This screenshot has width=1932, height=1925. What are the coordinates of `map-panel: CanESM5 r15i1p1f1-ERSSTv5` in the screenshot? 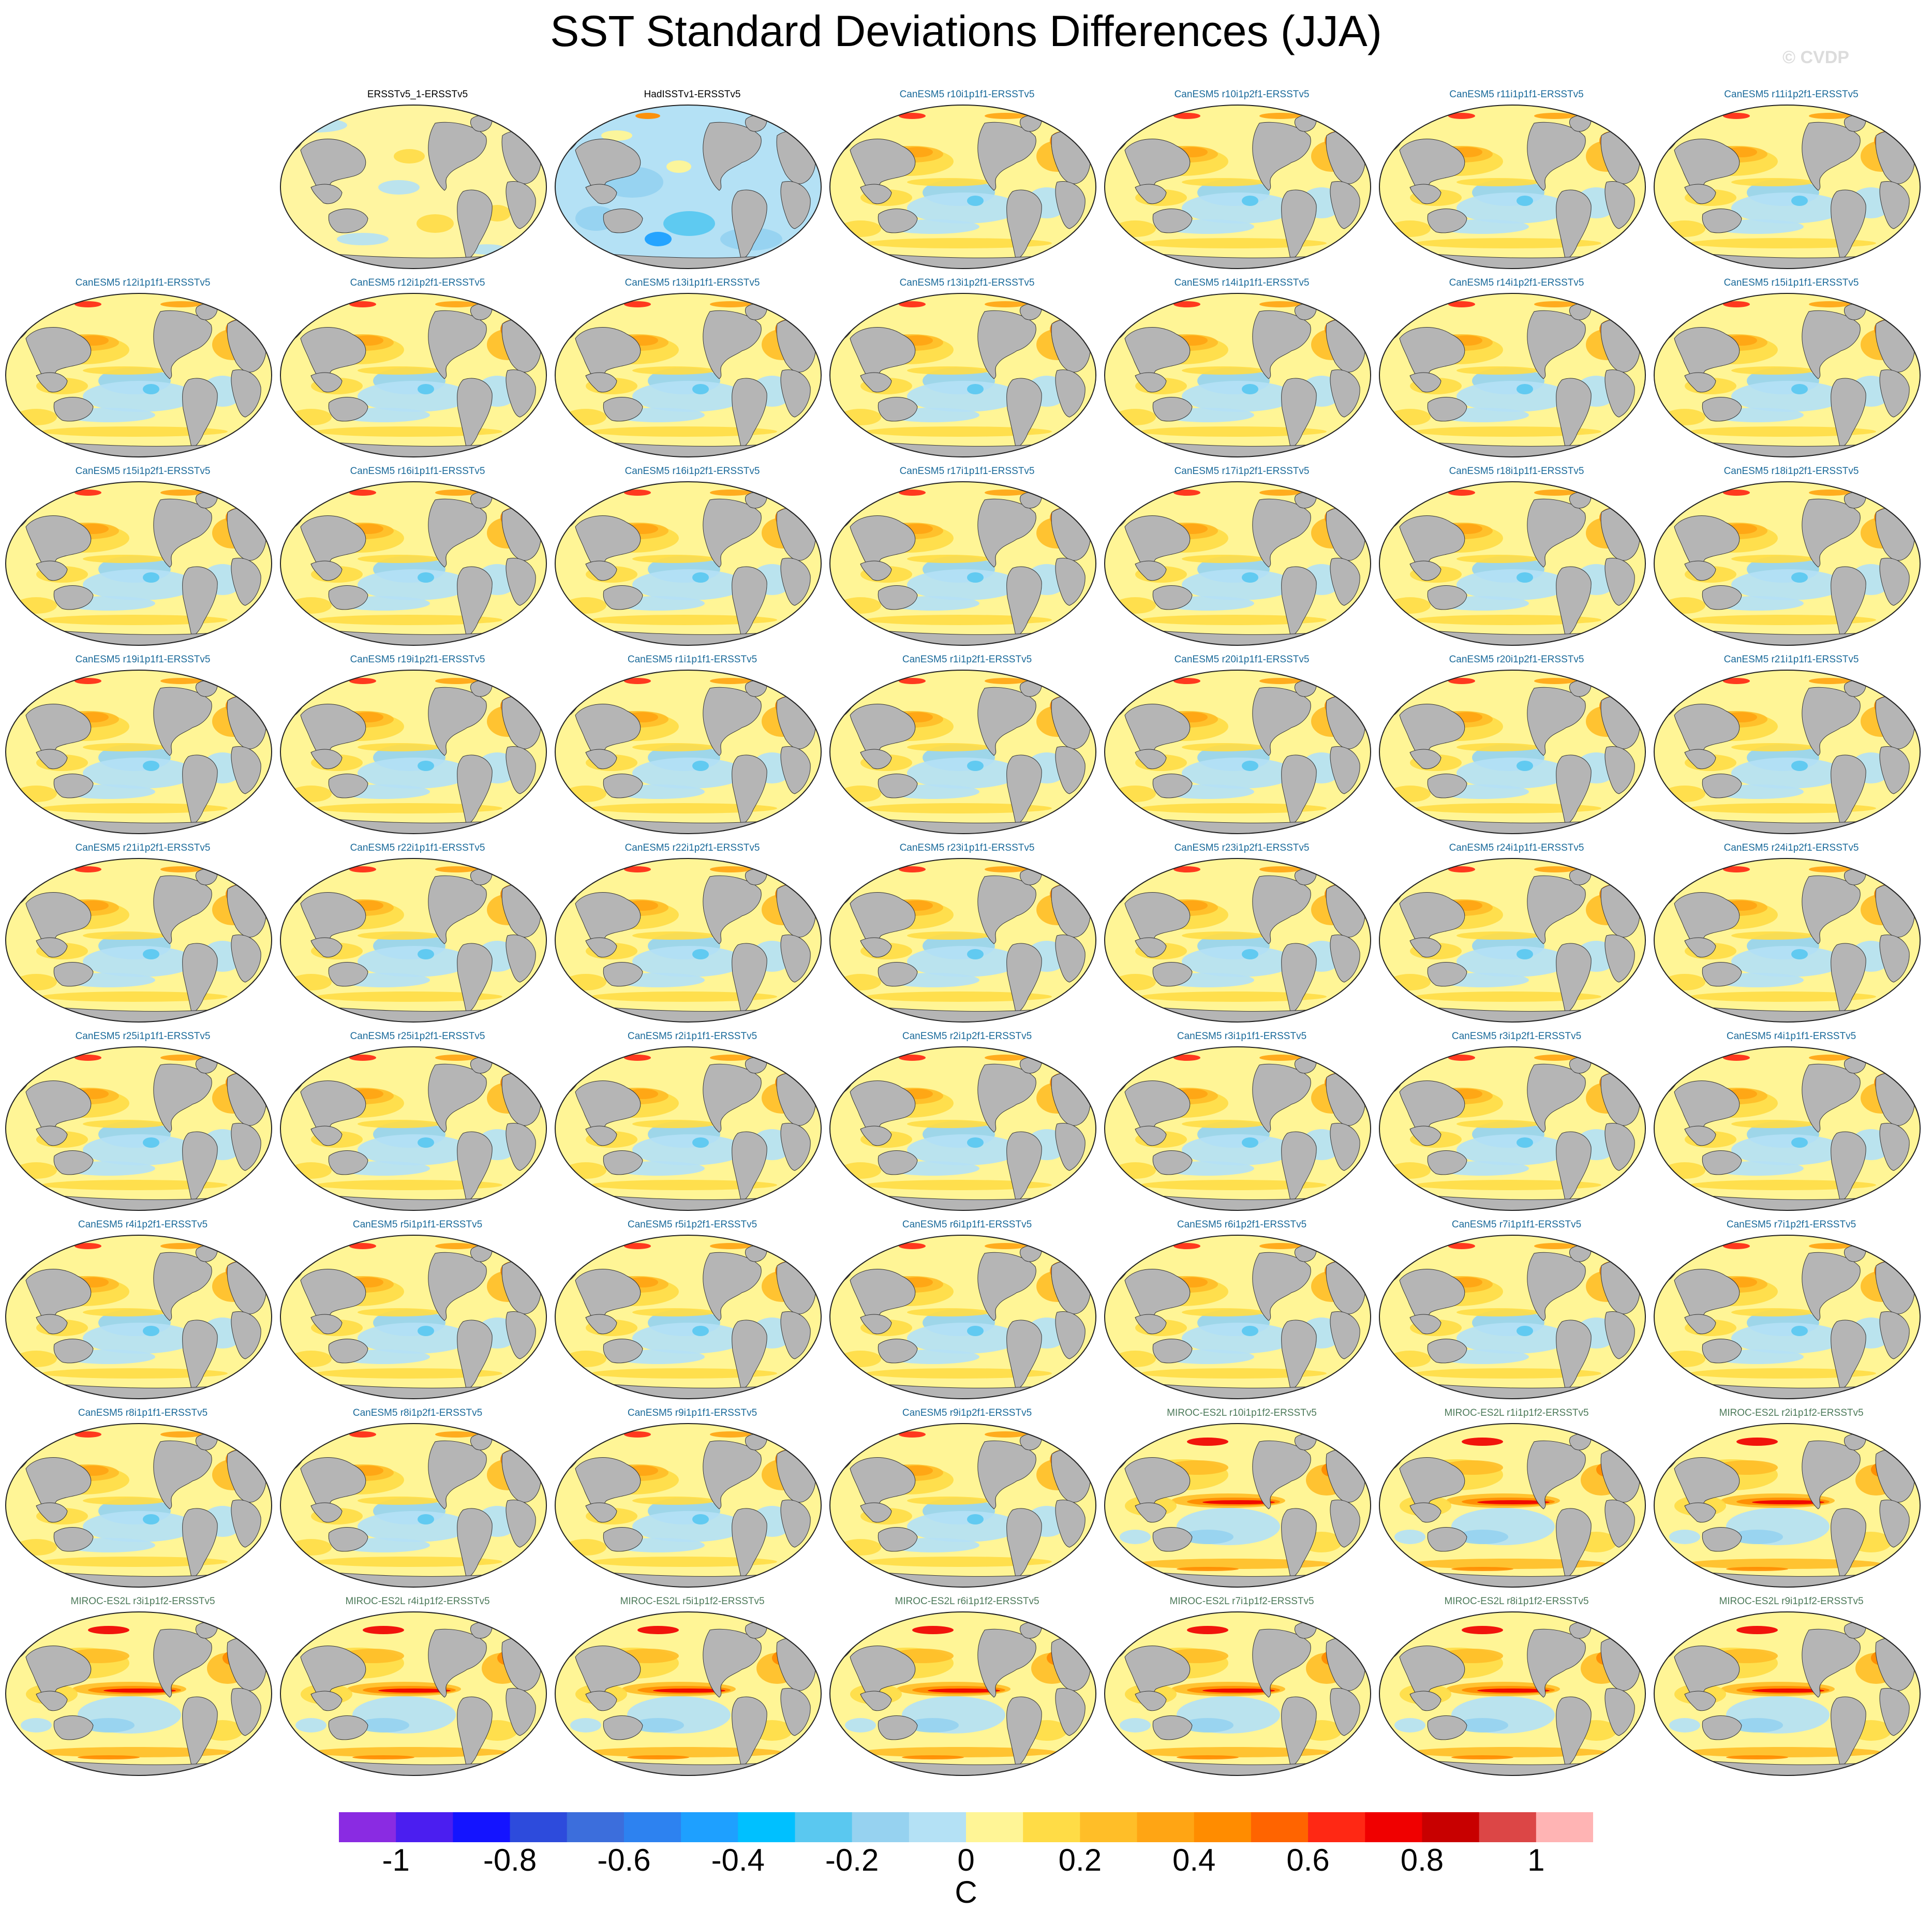 It's located at (1791, 369).